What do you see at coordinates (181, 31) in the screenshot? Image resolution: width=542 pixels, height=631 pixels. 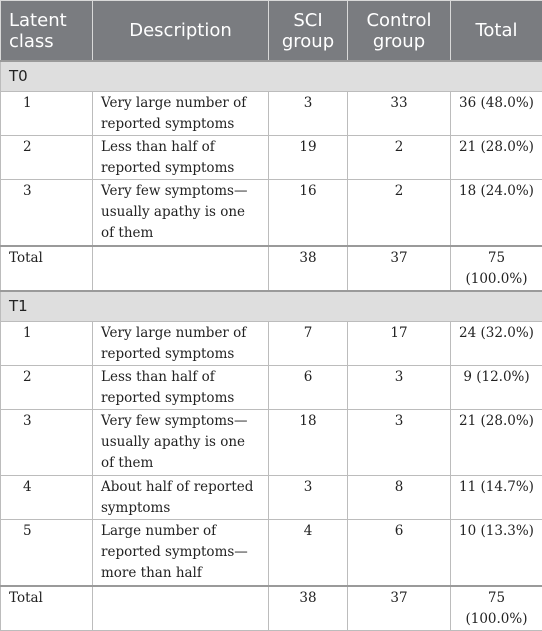 I see `header-description: Description` at bounding box center [181, 31].